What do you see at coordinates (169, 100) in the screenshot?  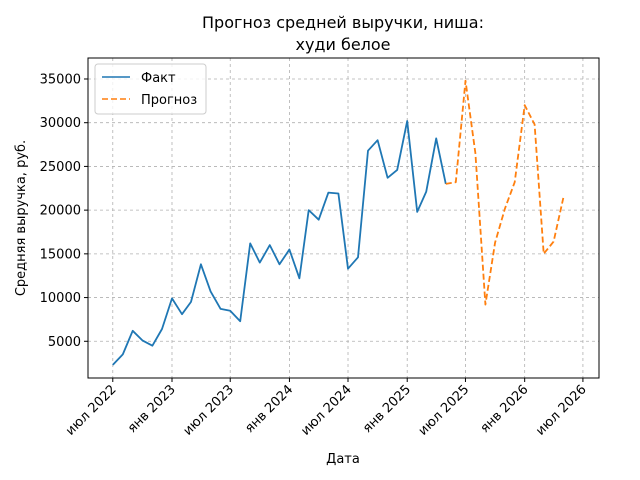 I see `legend-label-forecast: Прогноз` at bounding box center [169, 100].